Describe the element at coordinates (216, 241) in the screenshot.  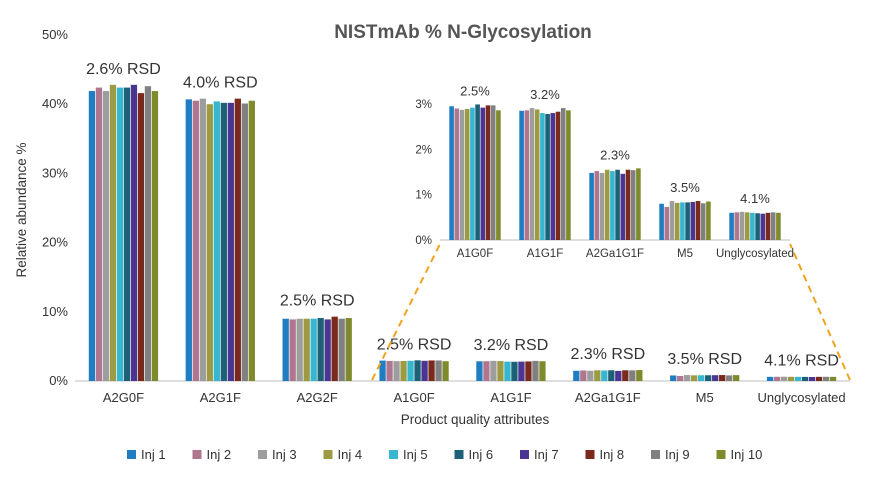
I see `bar-A2G1F-inj5` at that location.